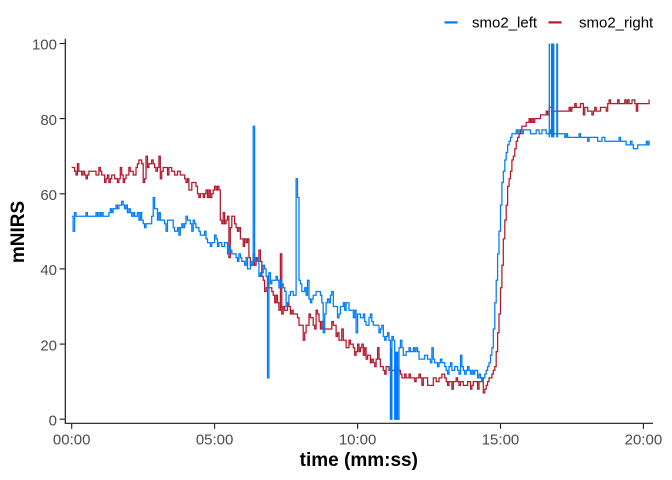 This screenshot has height=480, width=672. What do you see at coordinates (53, 420) in the screenshot?
I see `svg-text: 0` at bounding box center [53, 420].